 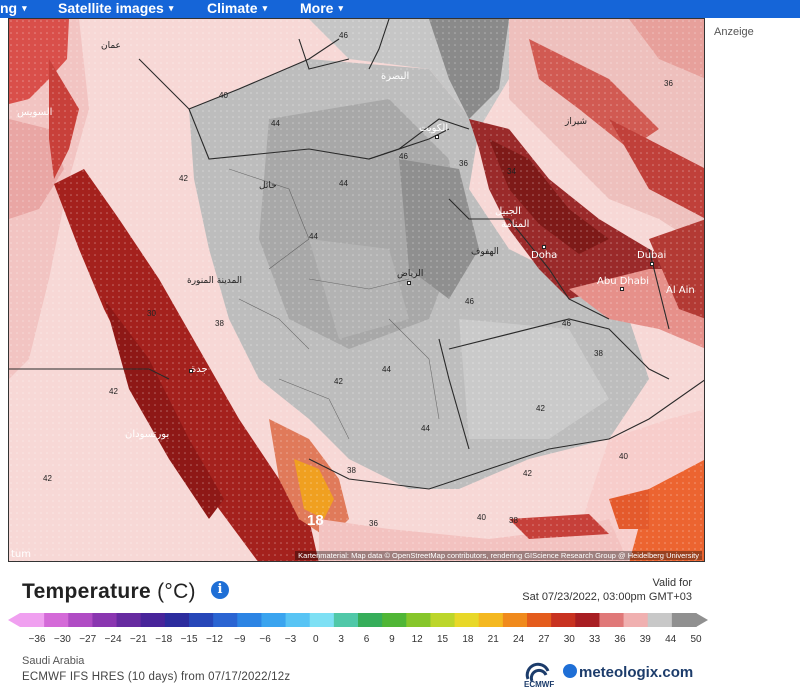 What do you see at coordinates (696, 639) in the screenshot?
I see `scale-tick-label: 50` at bounding box center [696, 639].